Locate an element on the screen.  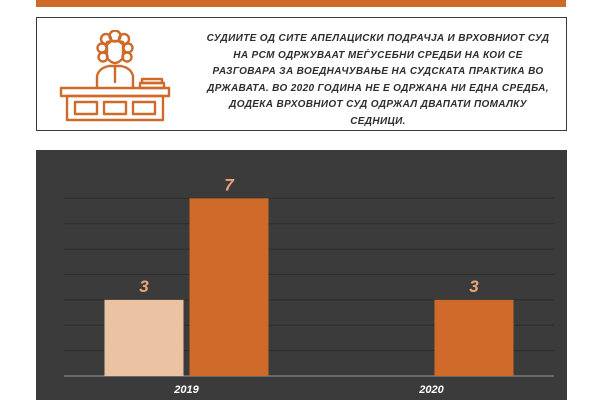
data-label: 7 is located at coordinates (229, 184).